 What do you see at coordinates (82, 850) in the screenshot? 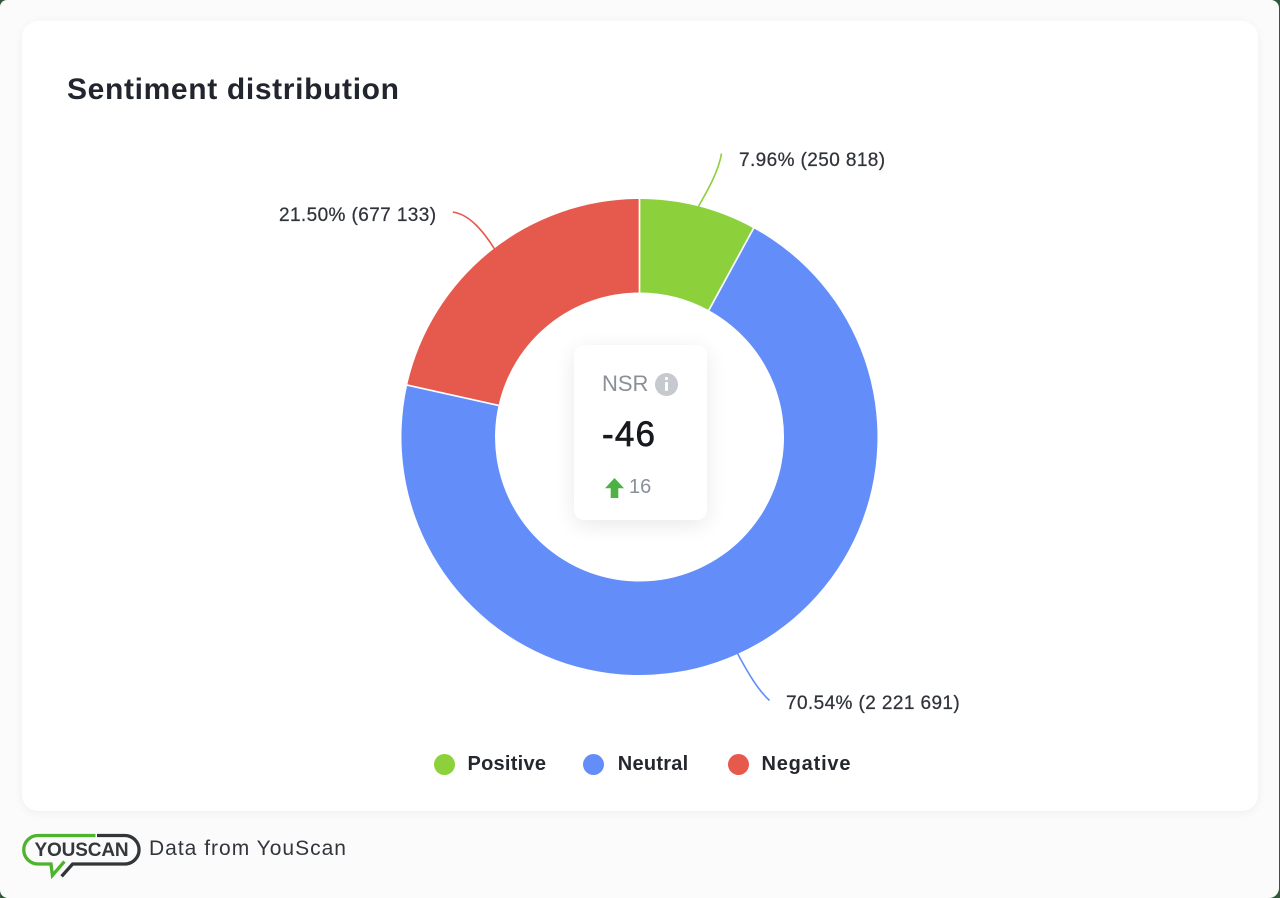
I see `svg-text: YOUSCAN` at bounding box center [82, 850].